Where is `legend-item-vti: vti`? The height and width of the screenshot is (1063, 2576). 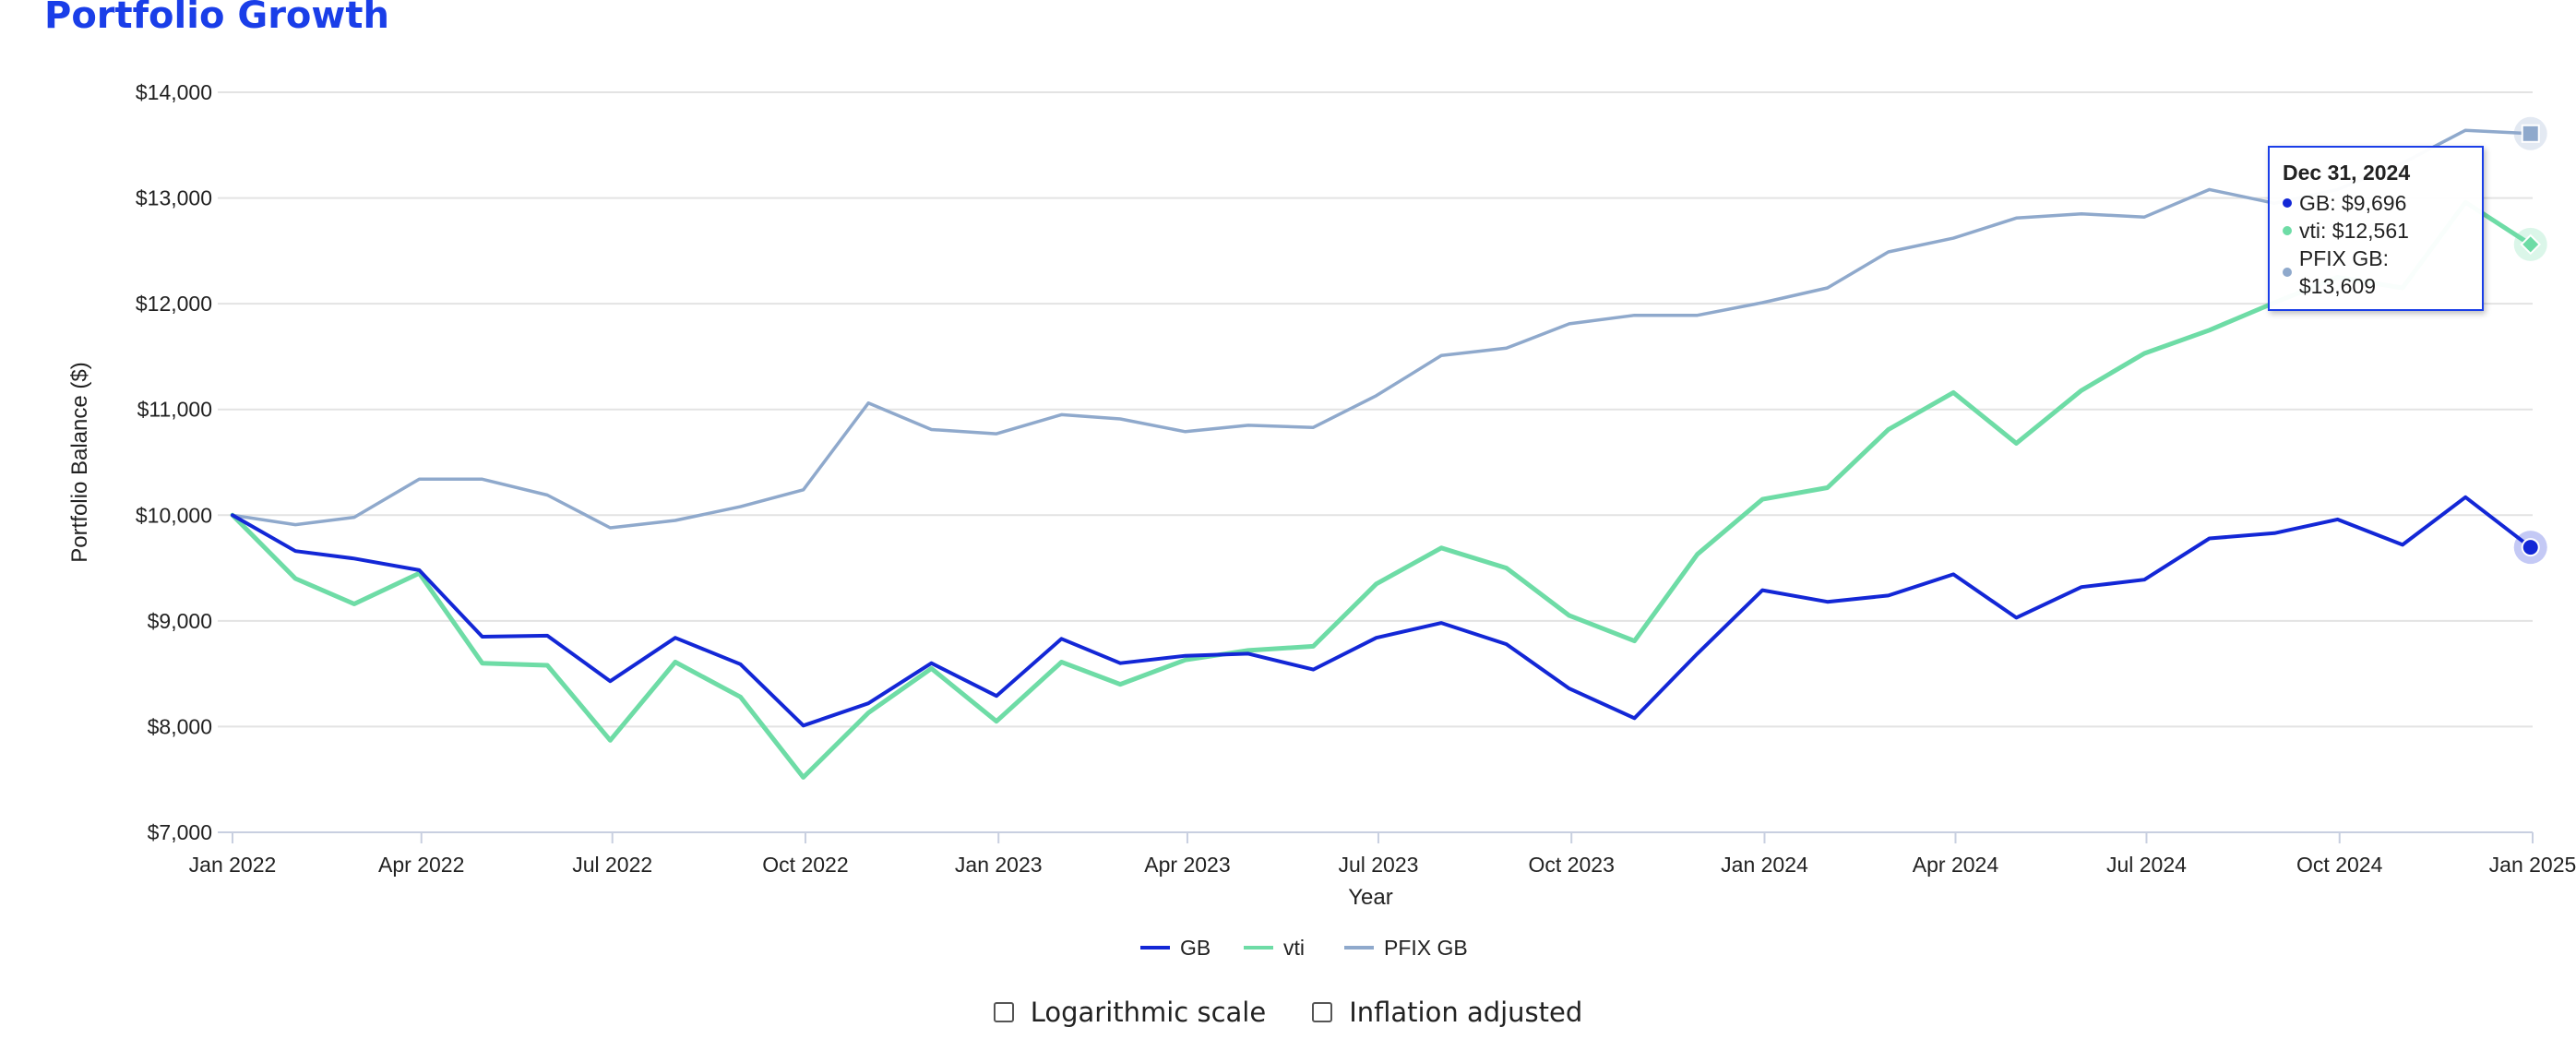 legend-item-vti: vti is located at coordinates (1294, 948).